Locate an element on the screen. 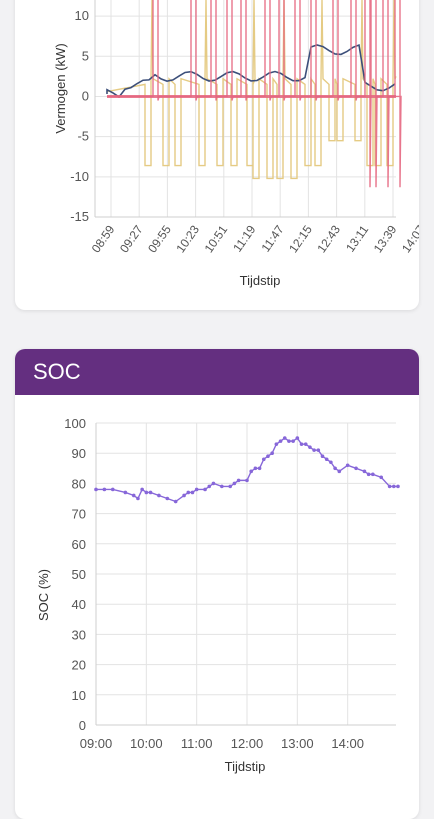  power-xtick-label: 12:43 is located at coordinates (328, 238).